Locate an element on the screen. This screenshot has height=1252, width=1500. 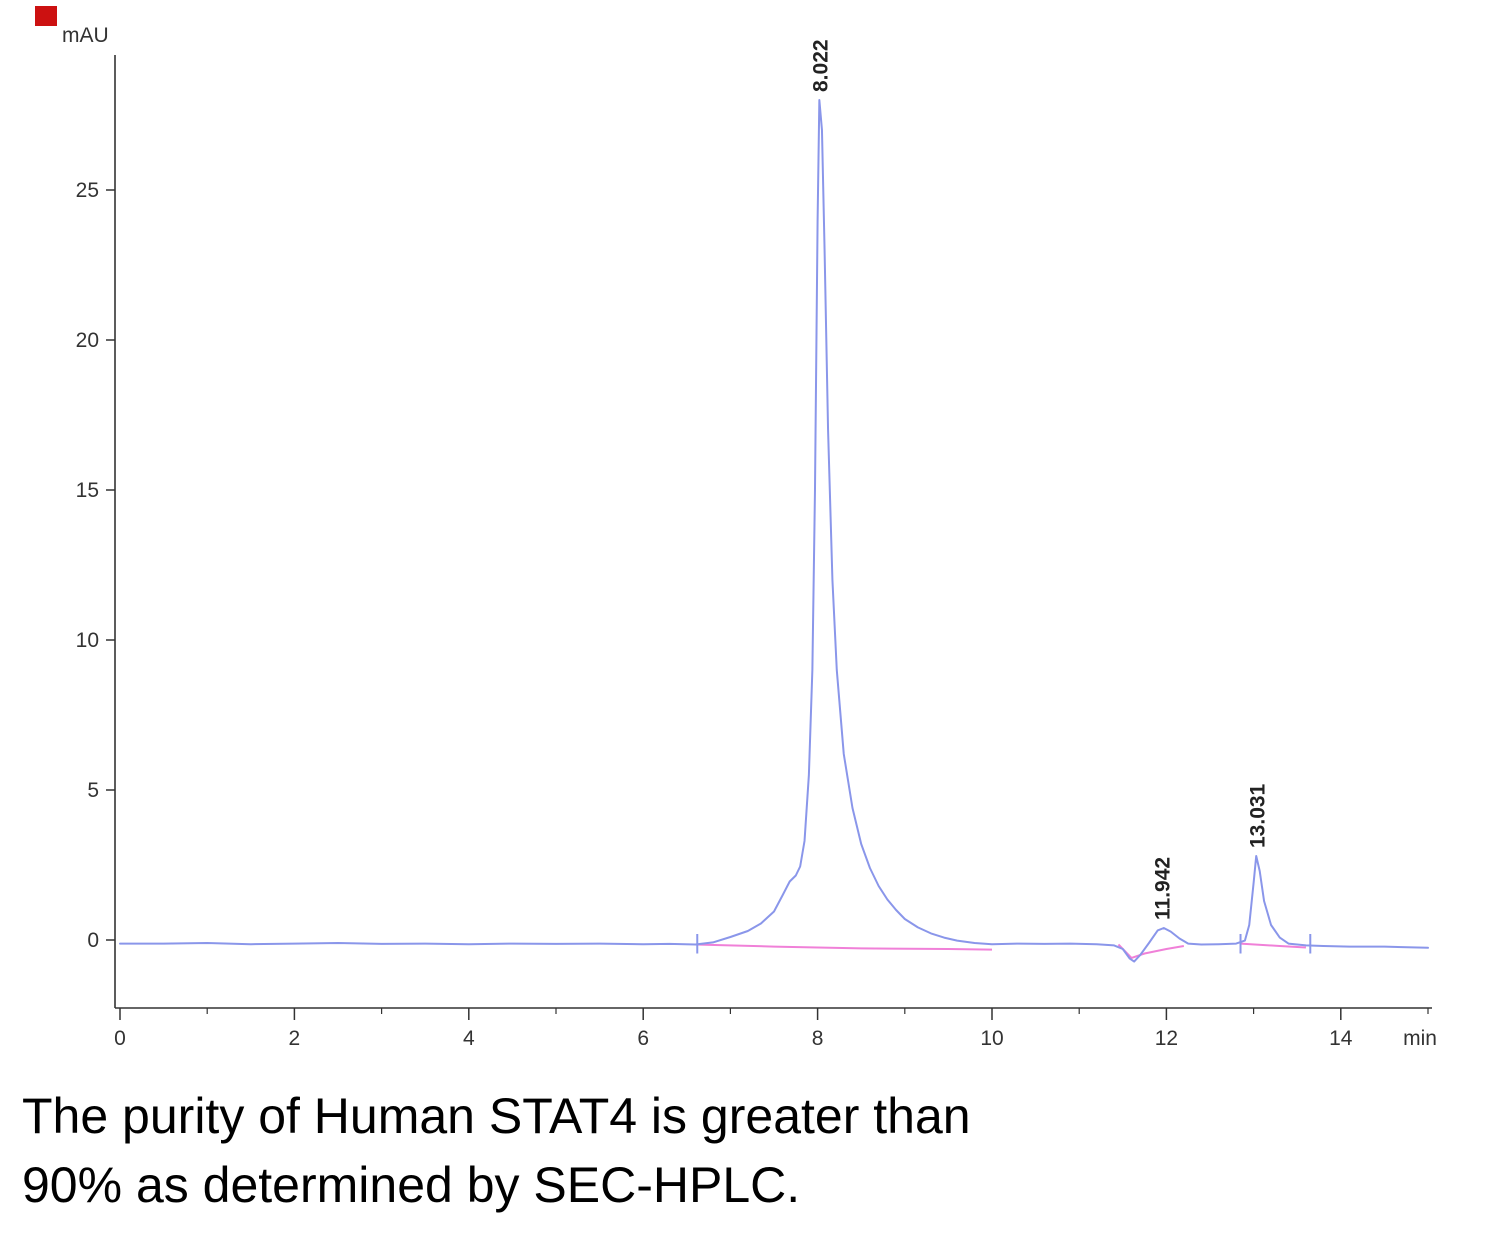
y-tick-label: 10 is located at coordinates (87, 640).